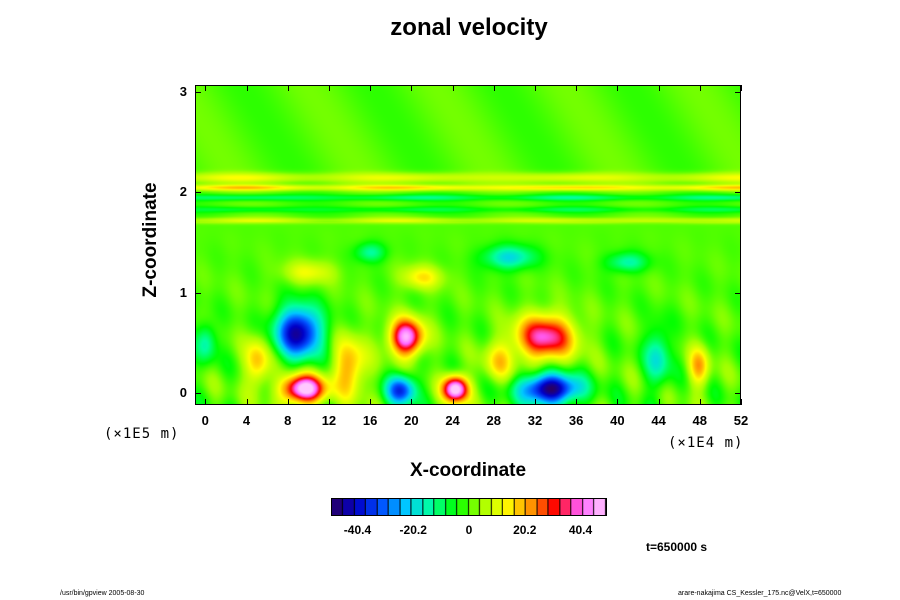 The image size is (900, 600). I want to click on y-tick-label: 0, so click(183, 392).